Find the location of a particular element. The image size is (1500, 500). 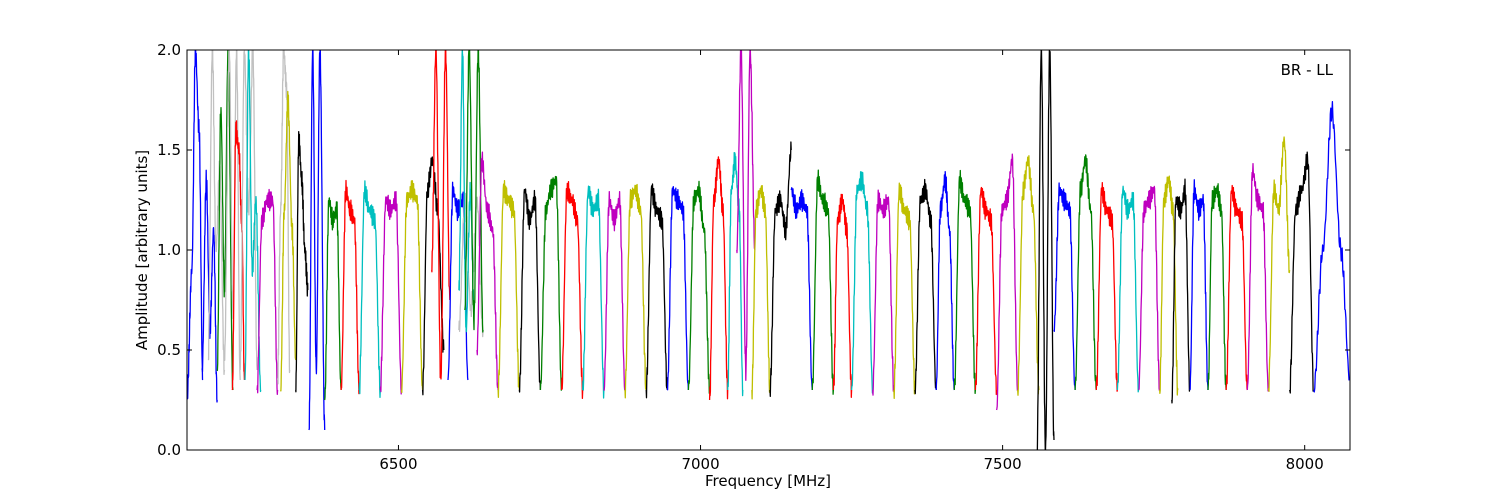

y-tick-label: 0.0 is located at coordinates (169, 450).